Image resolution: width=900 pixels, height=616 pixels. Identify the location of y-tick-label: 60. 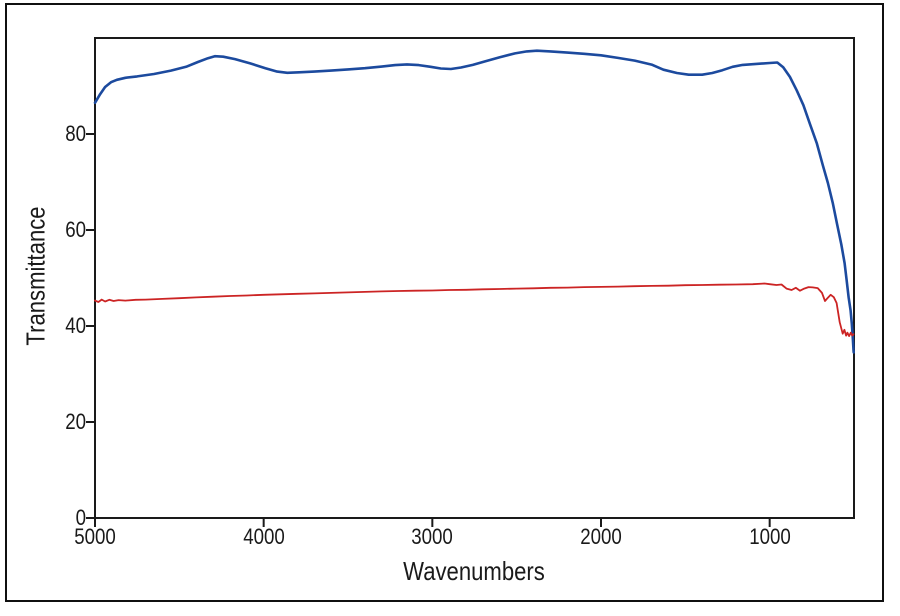
(75, 229).